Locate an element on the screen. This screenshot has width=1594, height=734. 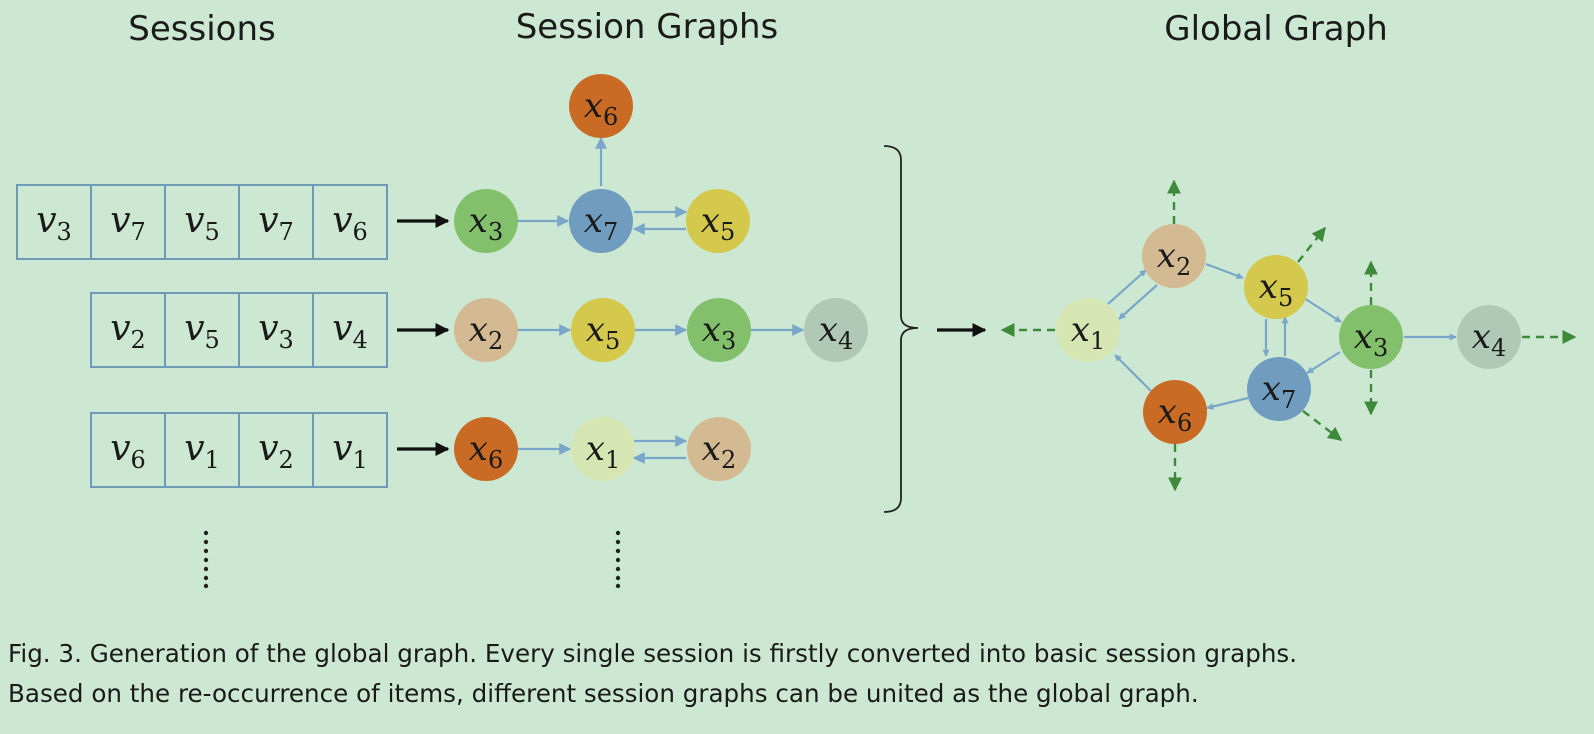
global-node-x4: x4 is located at coordinates (1489, 337).